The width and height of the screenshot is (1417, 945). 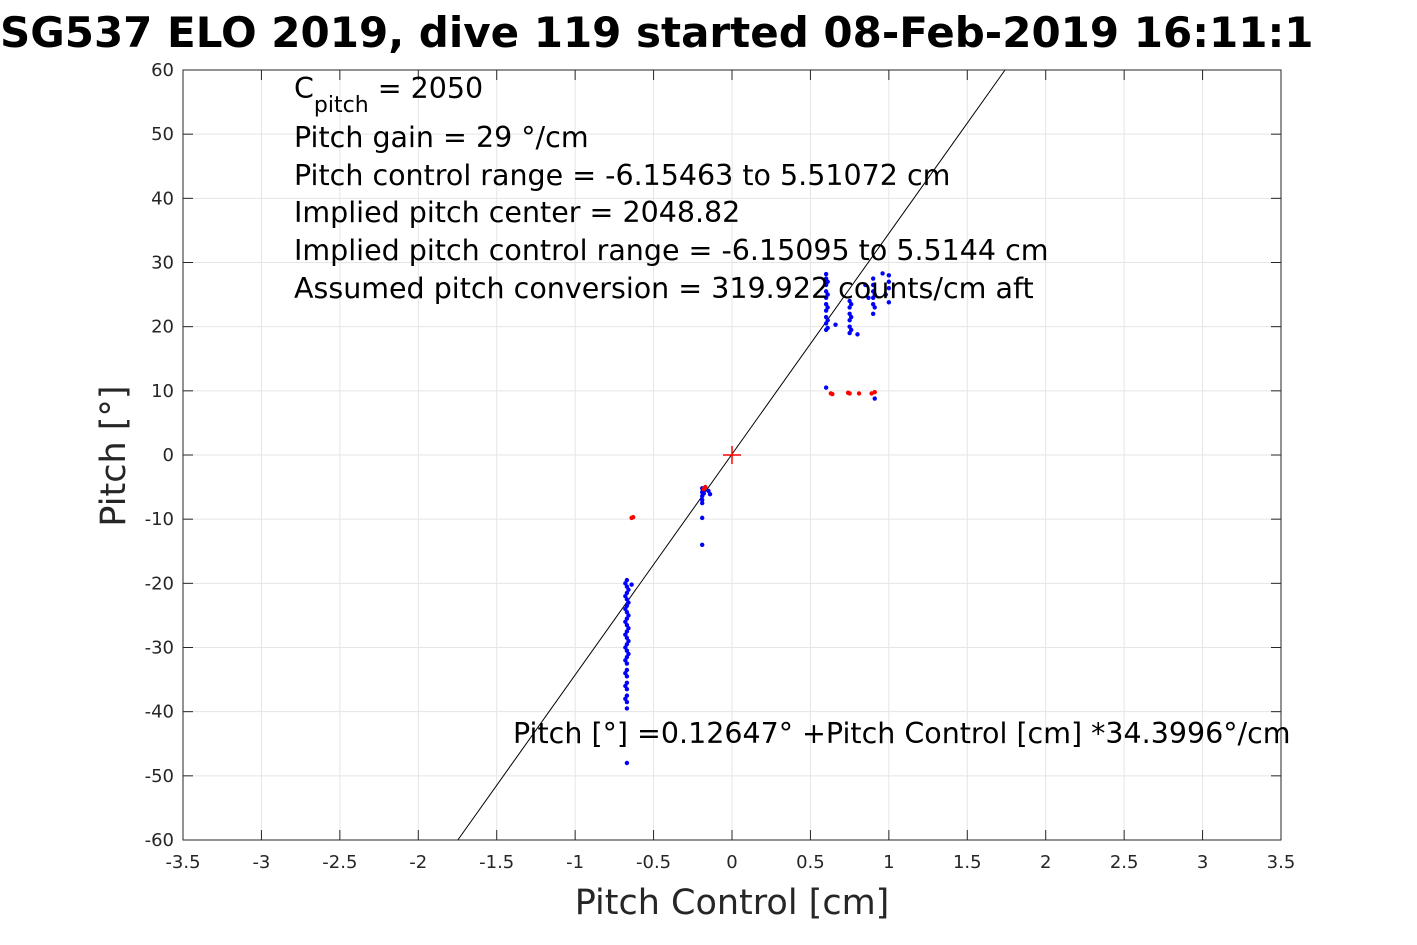 What do you see at coordinates (426, 88) in the screenshot?
I see `c-pitch-value: = 2050` at bounding box center [426, 88].